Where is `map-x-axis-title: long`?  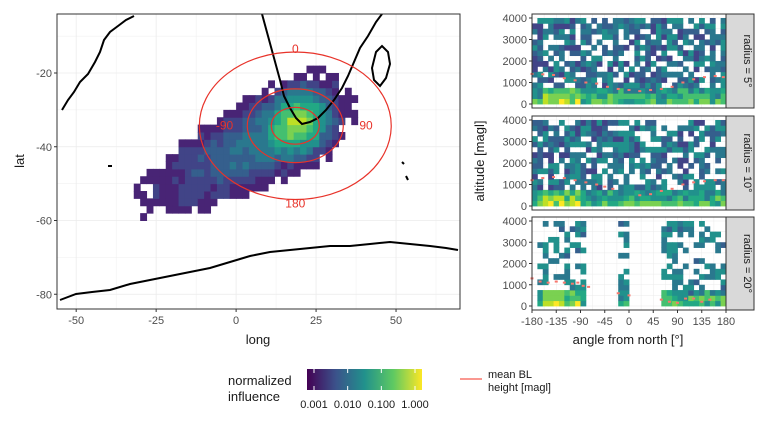
map-x-axis-title: long is located at coordinates (258, 339).